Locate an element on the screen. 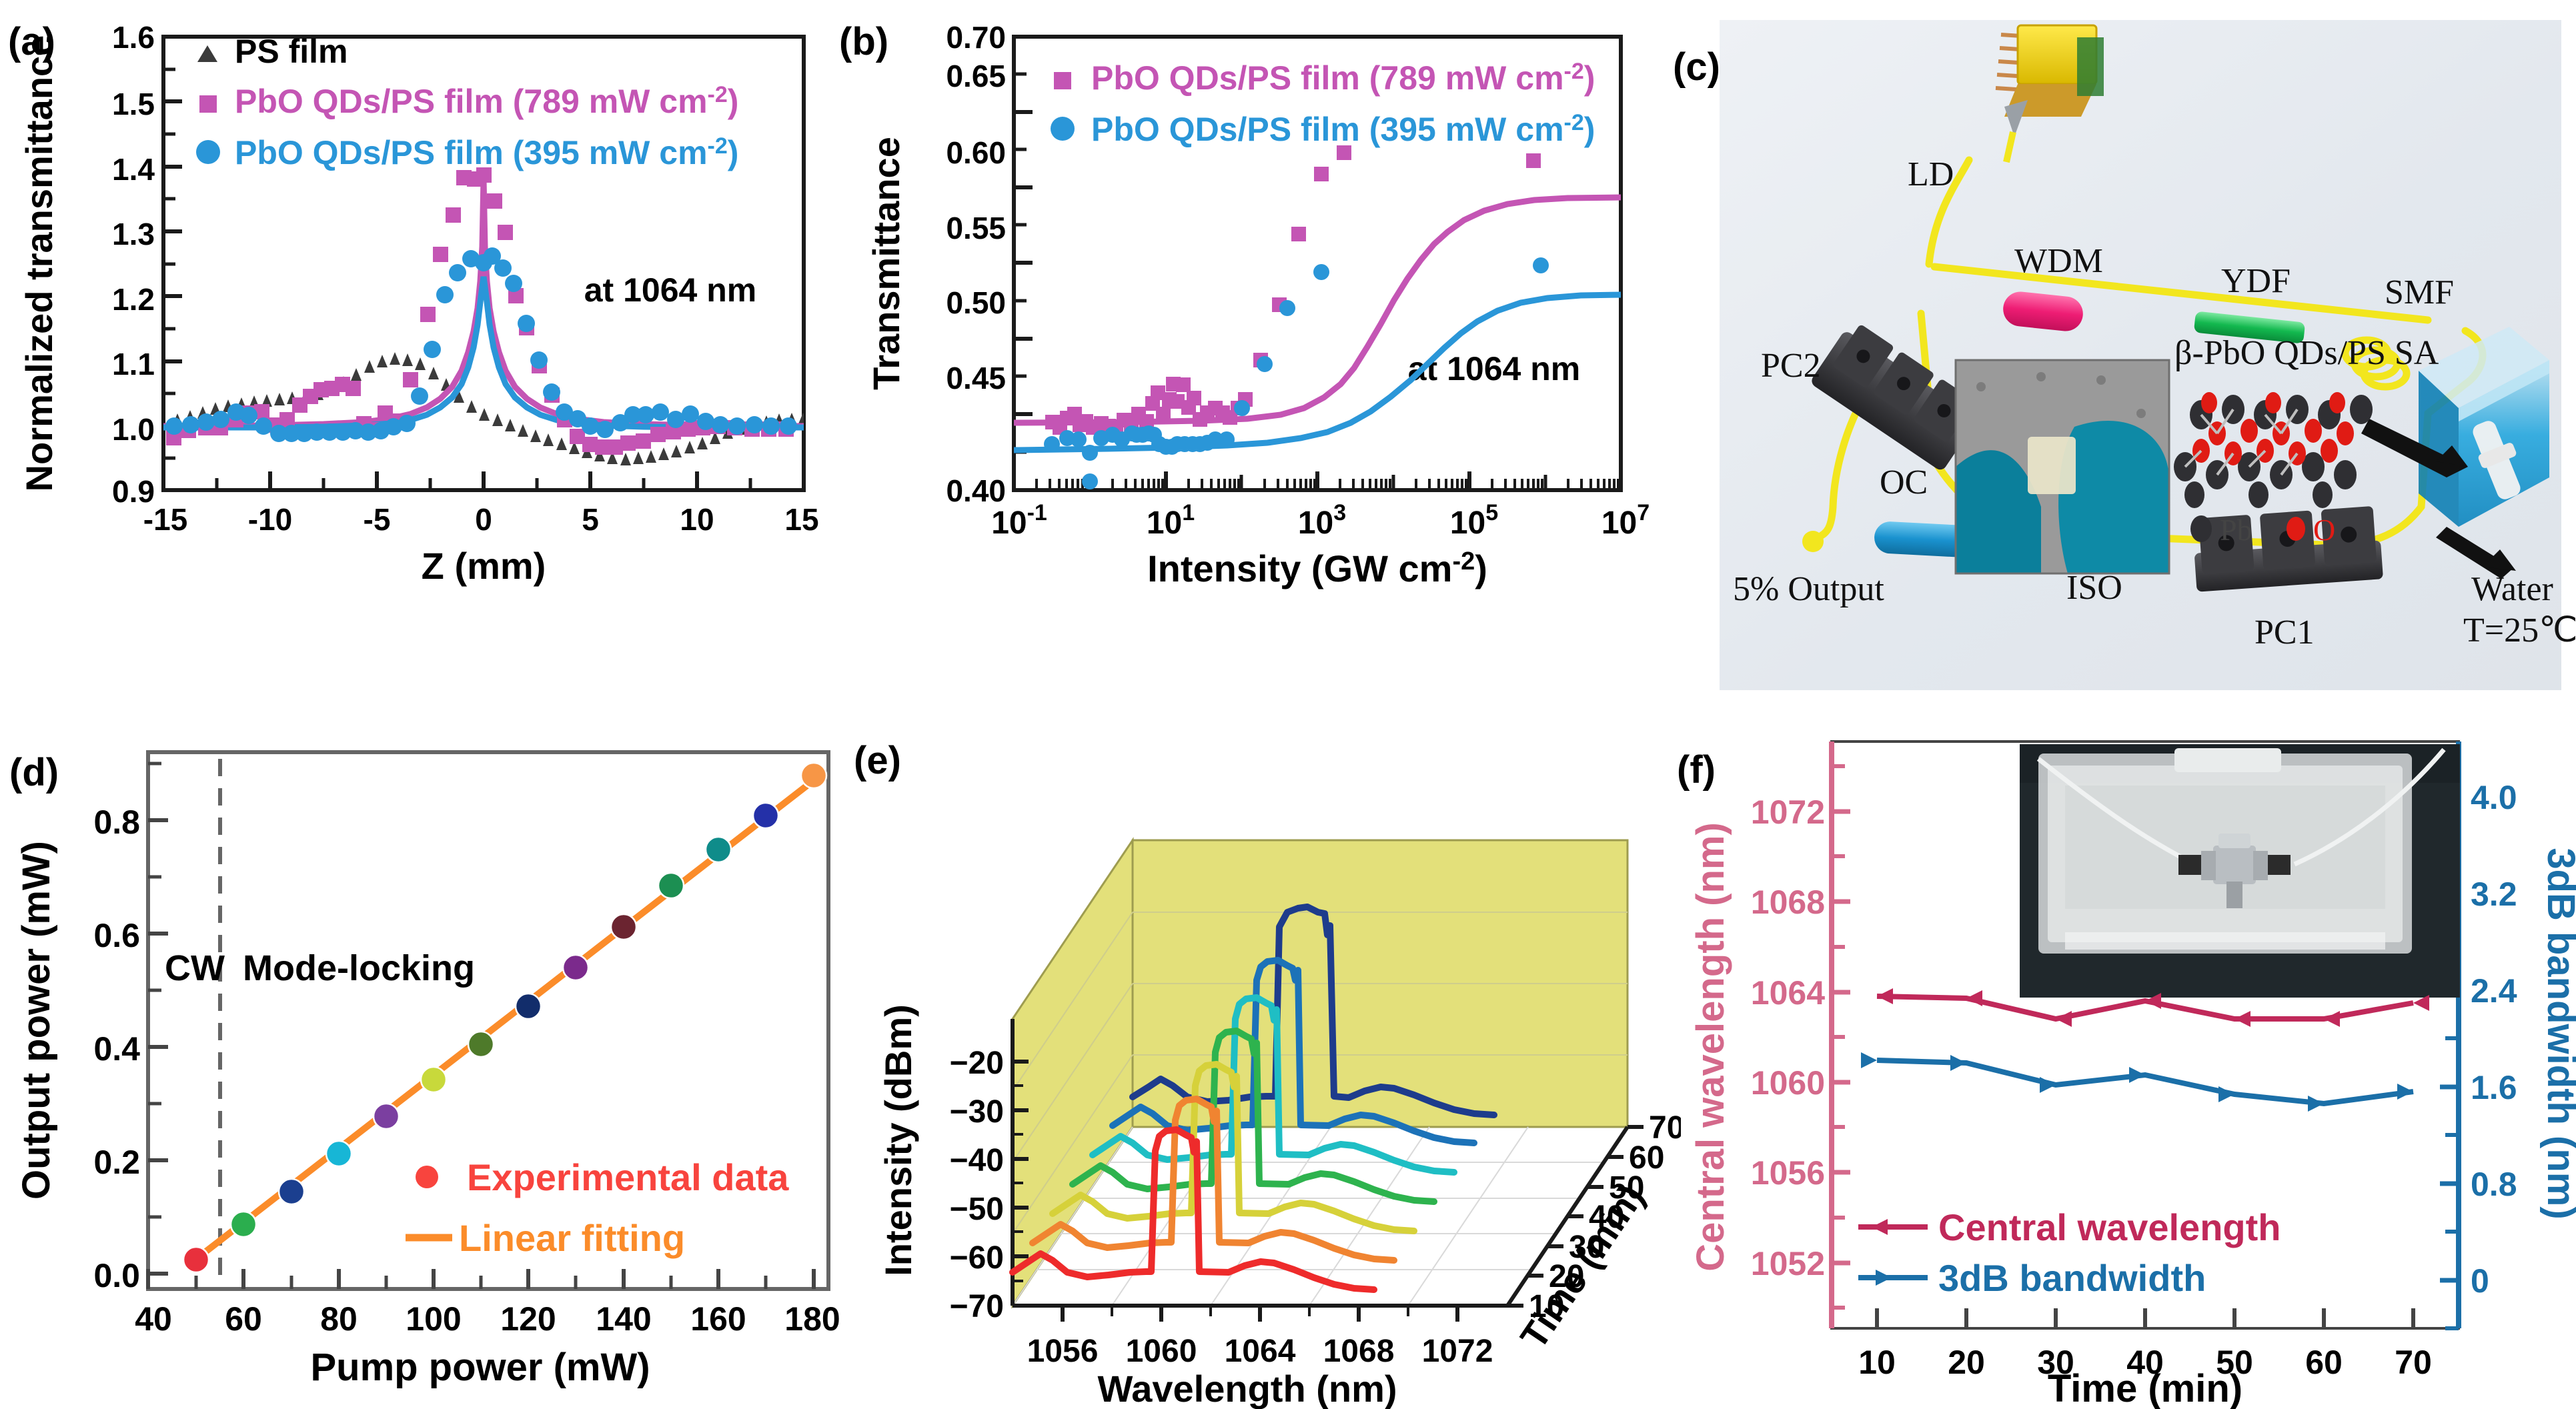 The height and width of the screenshot is (1409, 2576). trace-40min is located at coordinates (1253, 1116).